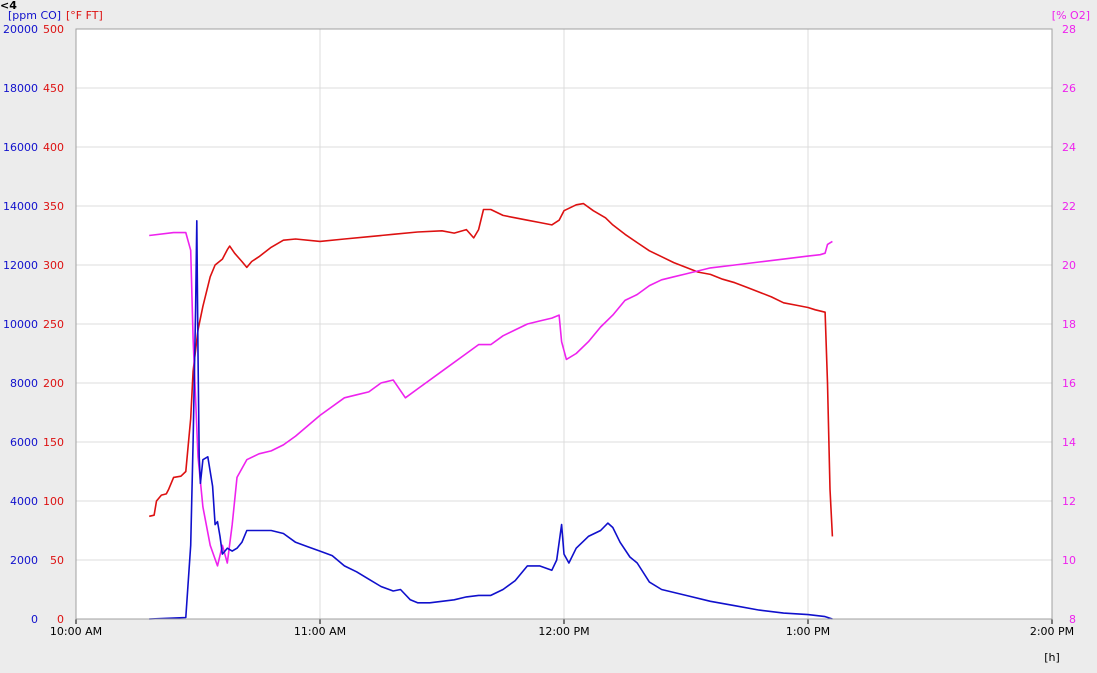 This screenshot has height=673, width=1097. Describe the element at coordinates (53, 88) in the screenshot. I see `temp-tick-label: 450` at that location.